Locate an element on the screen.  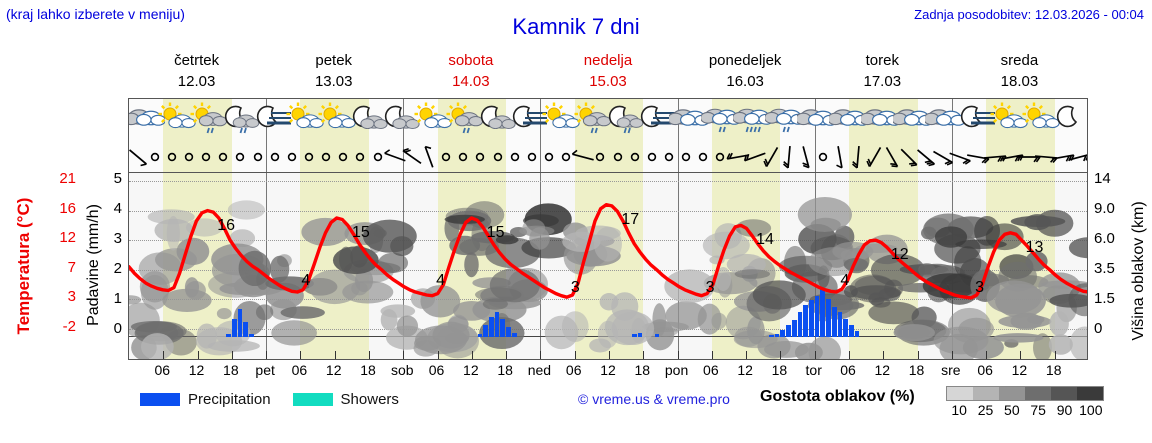
cloud-density-value: 10 is located at coordinates (959, 410).